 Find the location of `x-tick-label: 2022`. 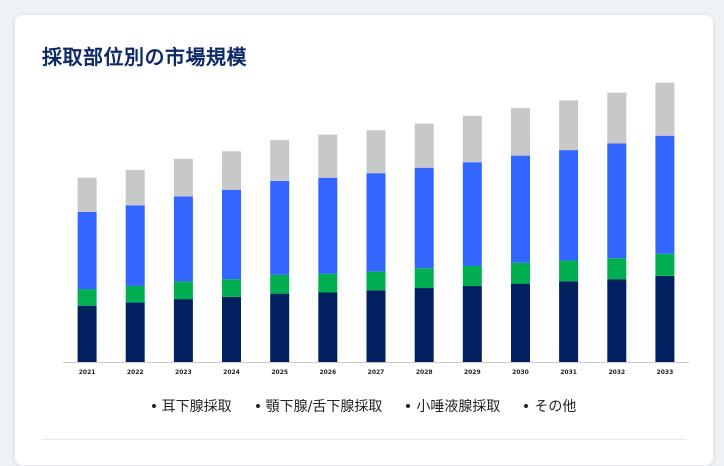

x-tick-label: 2022 is located at coordinates (135, 372).